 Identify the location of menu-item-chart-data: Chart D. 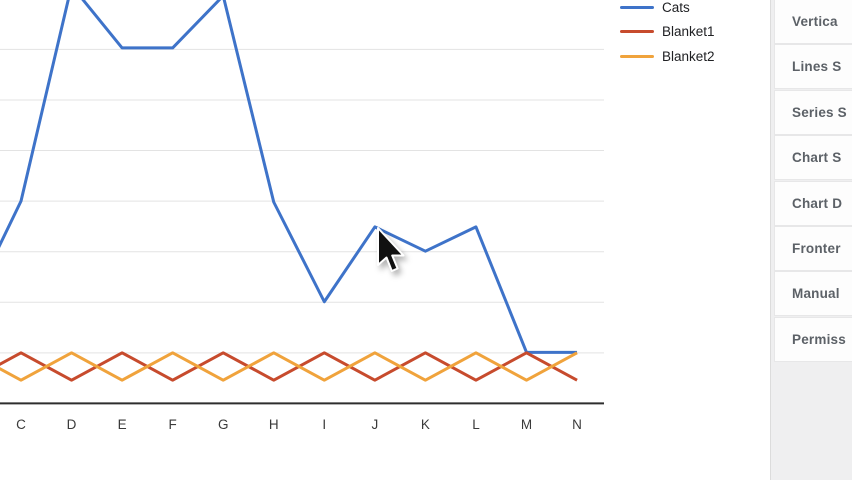
(813, 203).